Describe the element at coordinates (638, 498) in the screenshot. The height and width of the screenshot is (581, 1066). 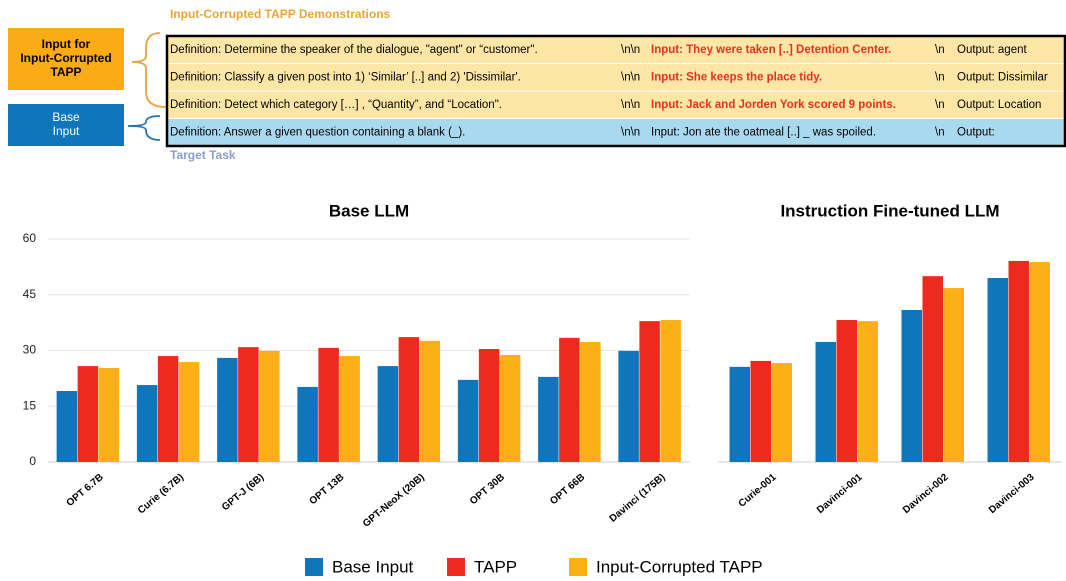
I see `x-tick-label: Davinci (175B)` at that location.